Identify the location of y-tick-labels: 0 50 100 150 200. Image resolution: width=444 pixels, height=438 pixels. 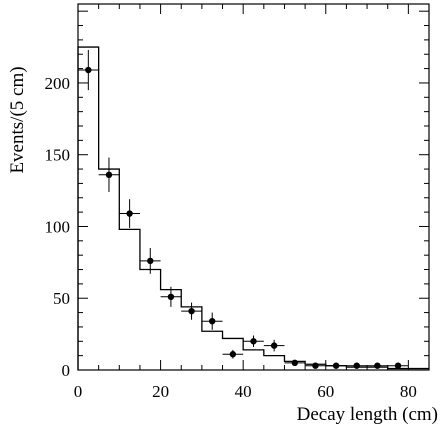
(58, 227).